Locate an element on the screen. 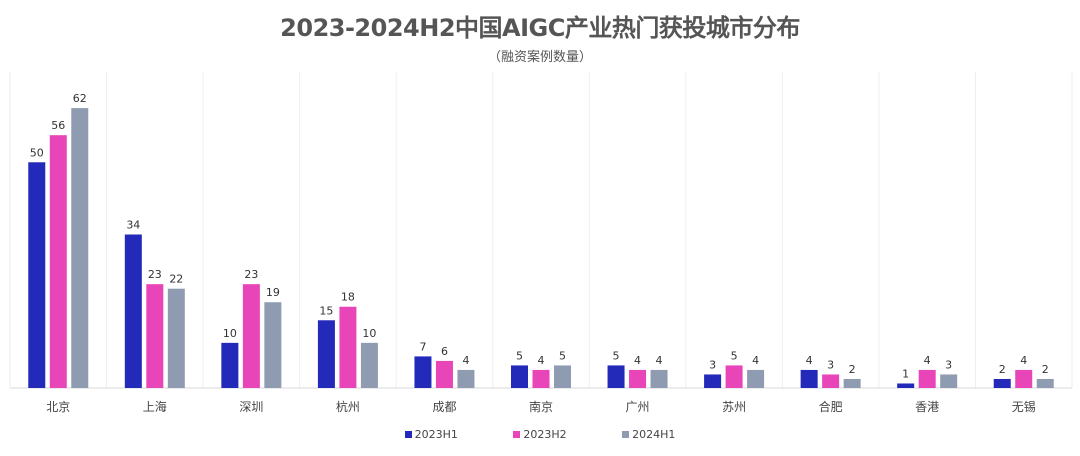 Image resolution: width=1080 pixels, height=456 pixels. x-tick-label: 北京 is located at coordinates (58, 407).